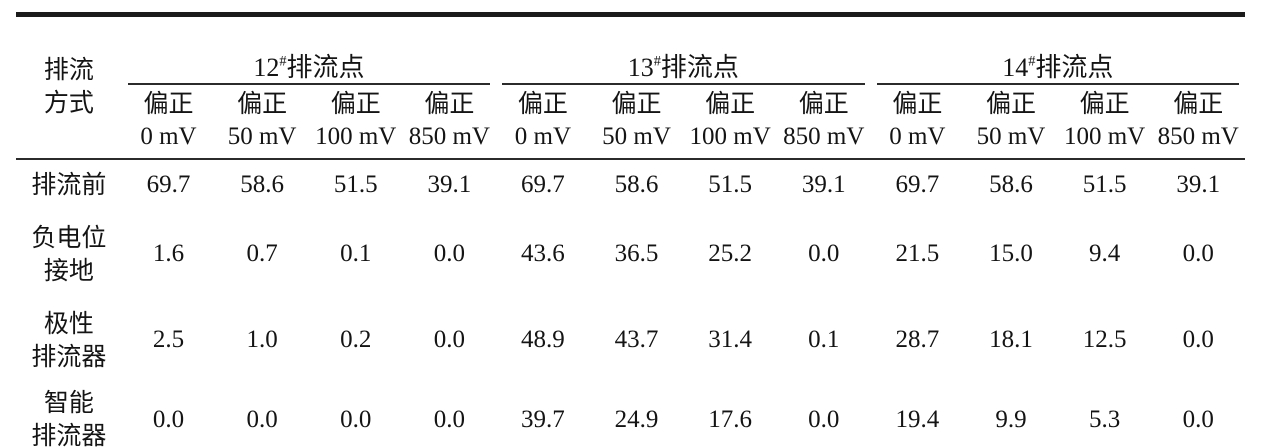  I want to click on data-cell: 18.1, so click(1011, 340).